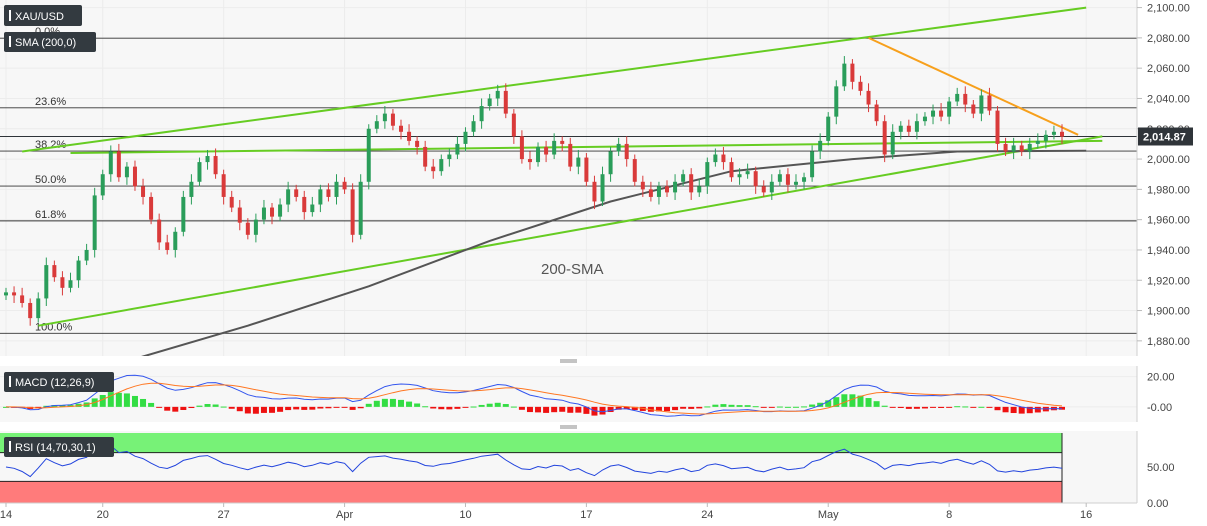  I want to click on sma-indicator-badge, so click(50, 42).